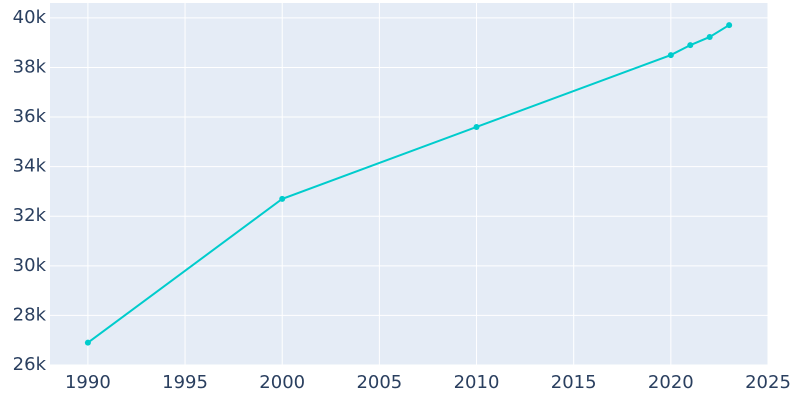 Image resolution: width=800 pixels, height=400 pixels. I want to click on y-tick-label: 36k, so click(30, 116).